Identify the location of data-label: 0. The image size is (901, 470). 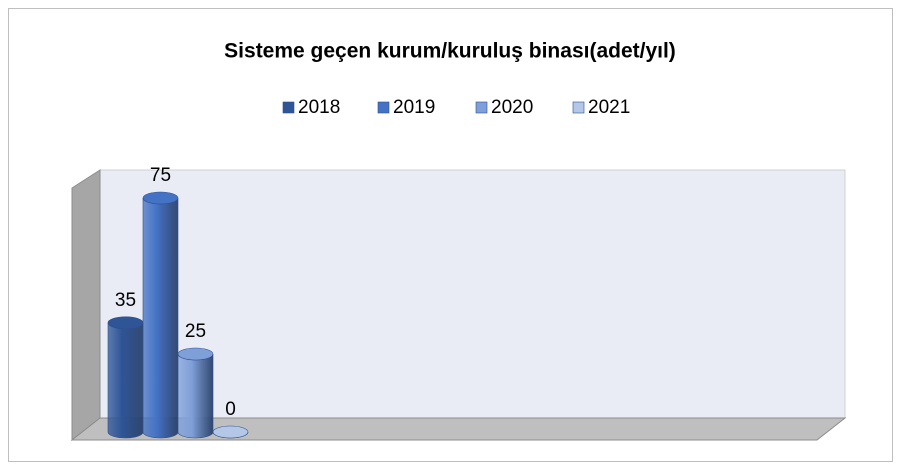
(230, 409).